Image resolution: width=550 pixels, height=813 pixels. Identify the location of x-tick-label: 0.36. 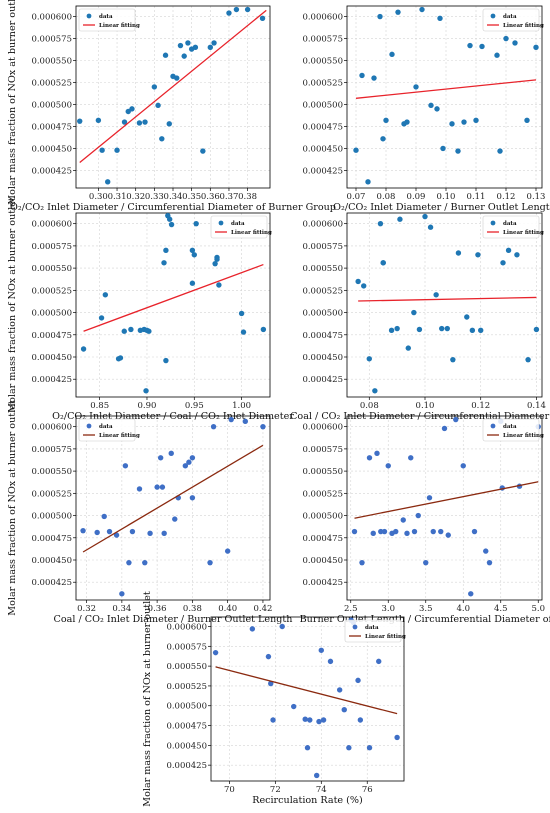
(157, 609).